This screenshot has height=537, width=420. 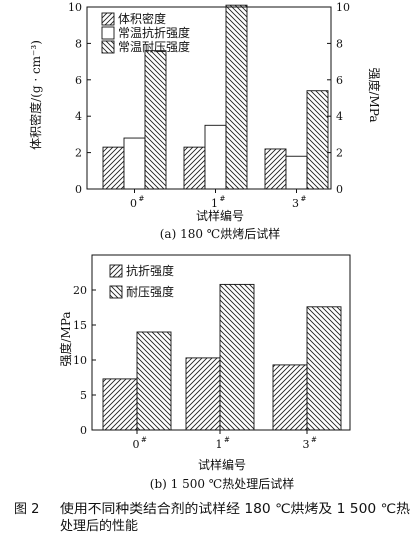 What do you see at coordinates (374, 94) in the screenshot?
I see `chart-a-ylabel-right: 强度/MPa` at bounding box center [374, 94].